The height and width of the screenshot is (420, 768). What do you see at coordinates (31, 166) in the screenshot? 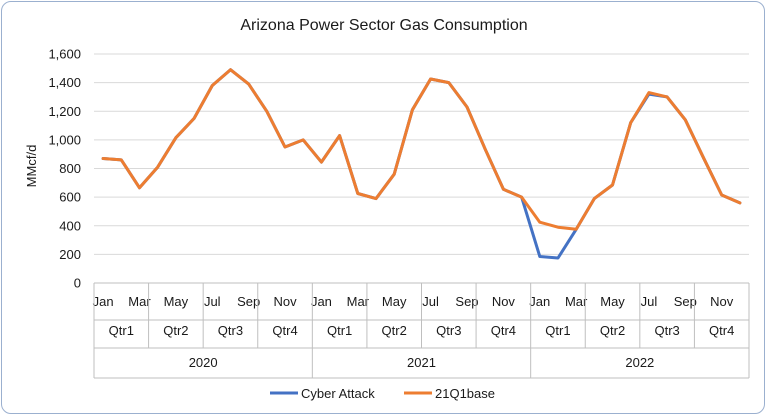
I see `y-axis-label: MMcf/d` at bounding box center [31, 166].